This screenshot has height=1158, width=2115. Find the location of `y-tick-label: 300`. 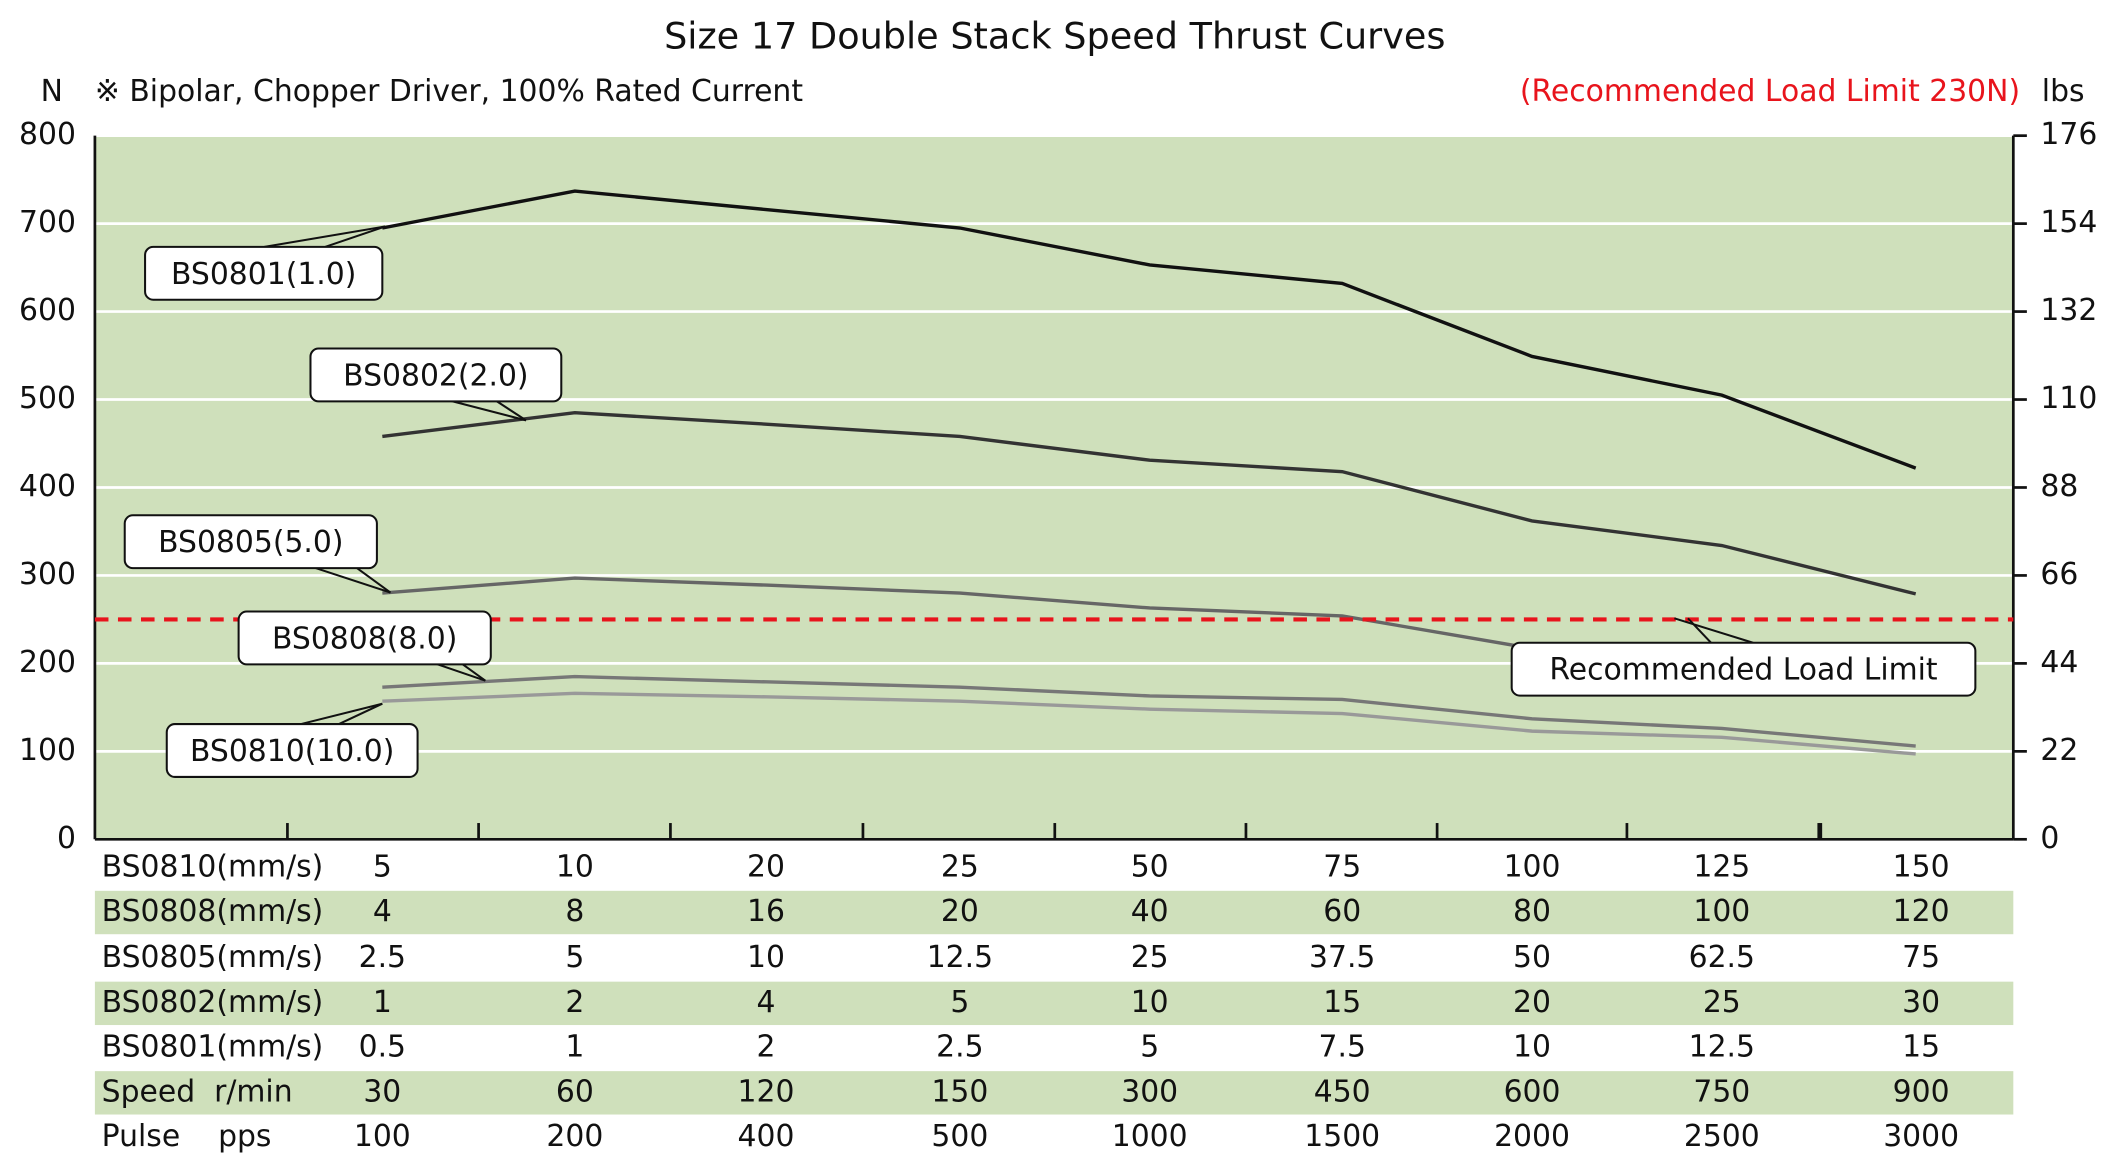

y-tick-label: 300 is located at coordinates (47, 574).